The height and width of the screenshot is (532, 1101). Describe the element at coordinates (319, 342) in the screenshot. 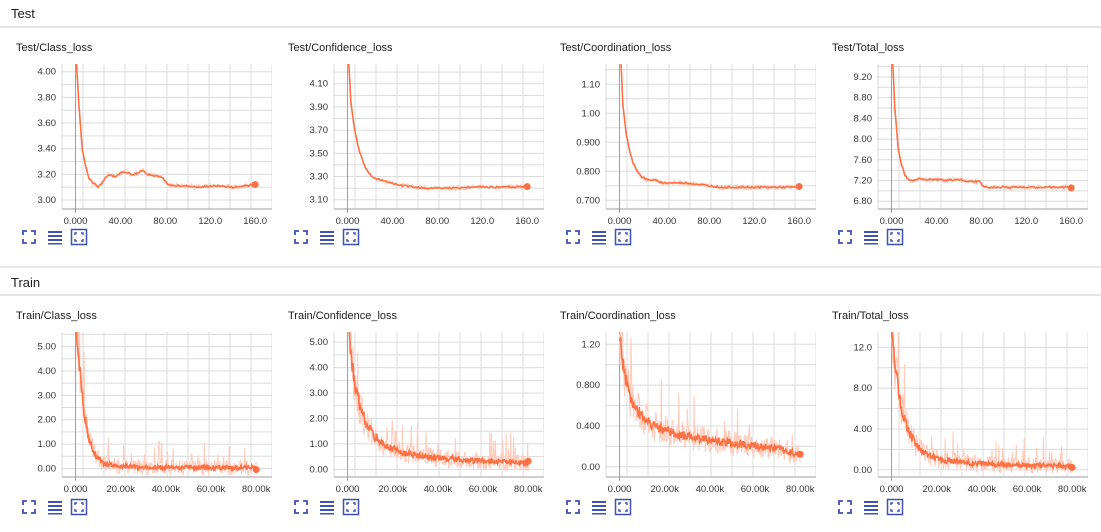

I see `y-tick-label: 5.00` at that location.